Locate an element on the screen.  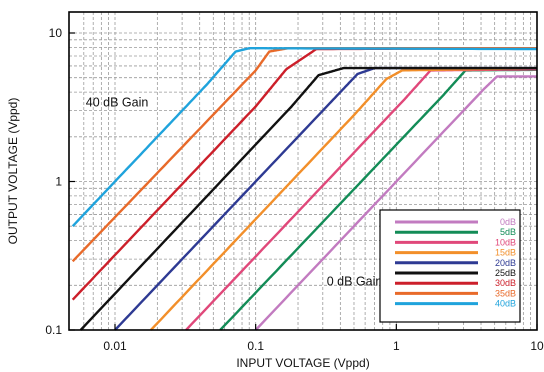
x-axis-label: INPUT VOLTAGE (Vppd) is located at coordinates (302, 363).